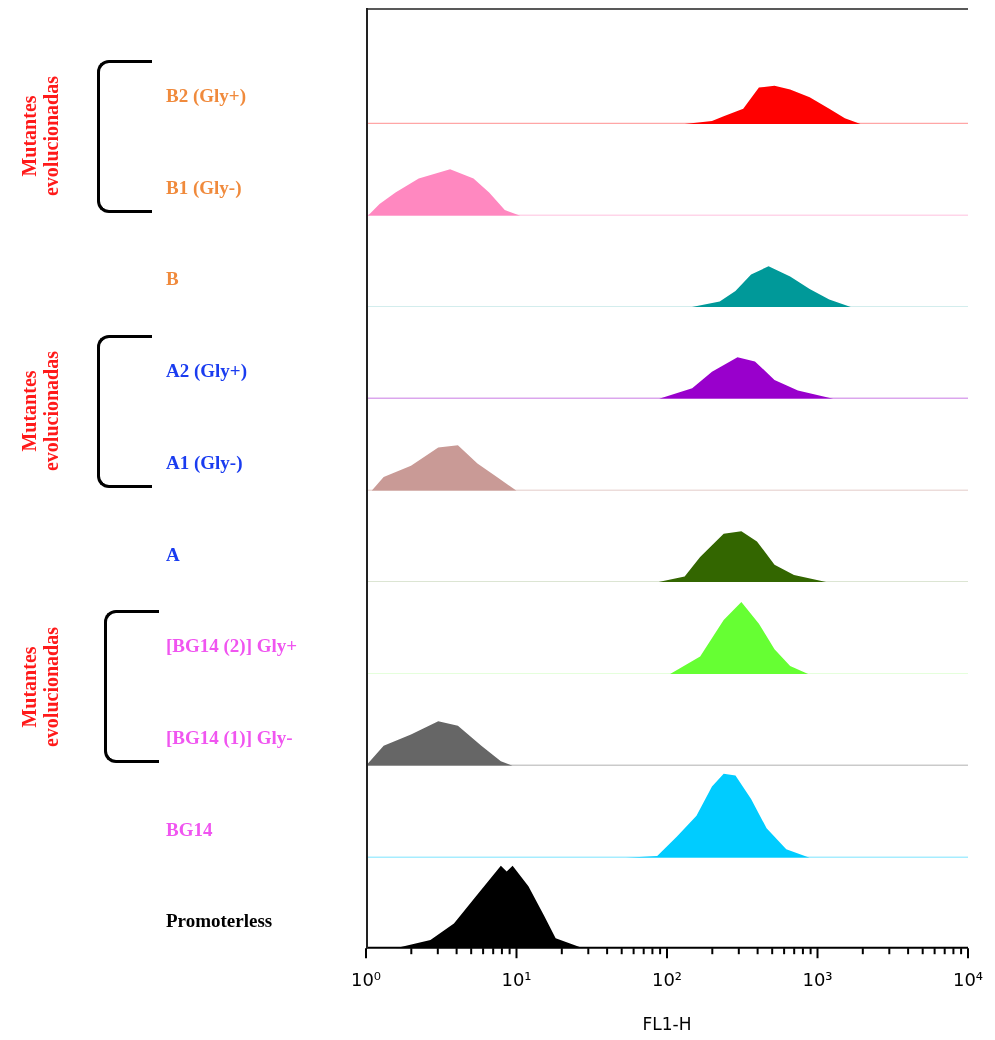 Image resolution: width=995 pixels, height=1040 pixels. I want to click on text: BG14, so click(189, 829).